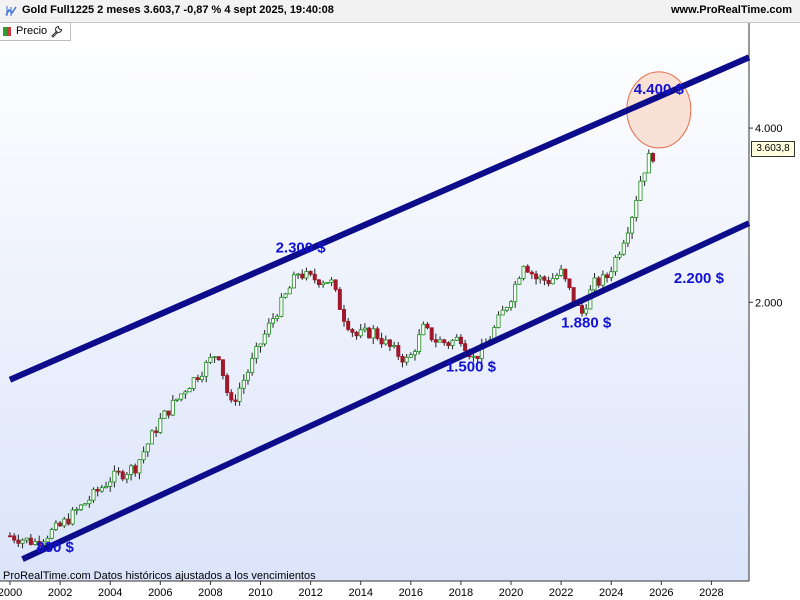 The width and height of the screenshot is (800, 600). I want to click on site-url: www.ProRealTime.com, so click(731, 10).